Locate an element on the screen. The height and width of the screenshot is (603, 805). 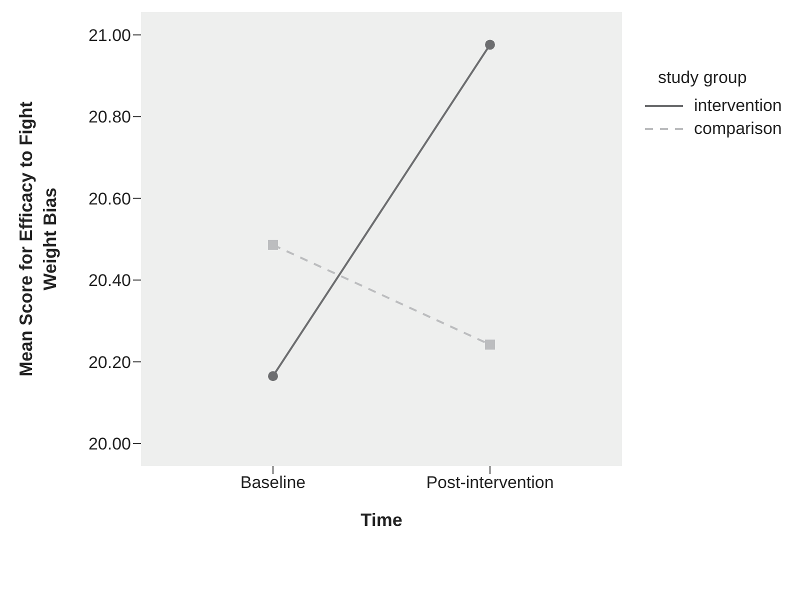
y-tick-label: 20.00 is located at coordinates (109, 444).